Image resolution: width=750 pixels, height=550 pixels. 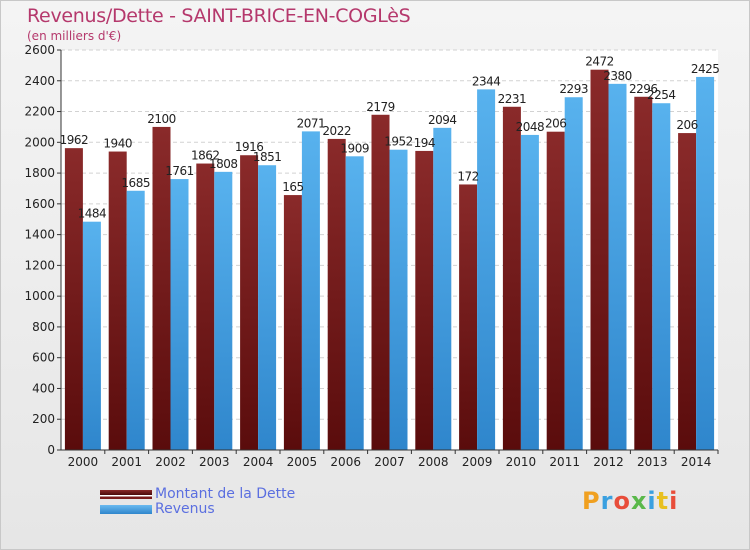 I want to click on data-label: 2100, so click(x=161, y=119).